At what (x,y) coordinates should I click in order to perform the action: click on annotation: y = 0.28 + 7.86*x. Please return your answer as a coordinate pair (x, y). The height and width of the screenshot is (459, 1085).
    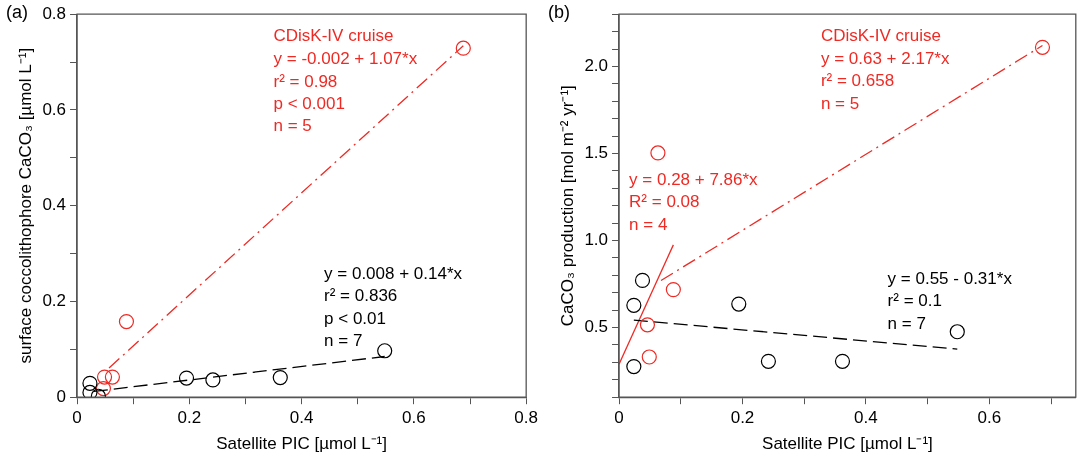
    Looking at the image, I should click on (694, 180).